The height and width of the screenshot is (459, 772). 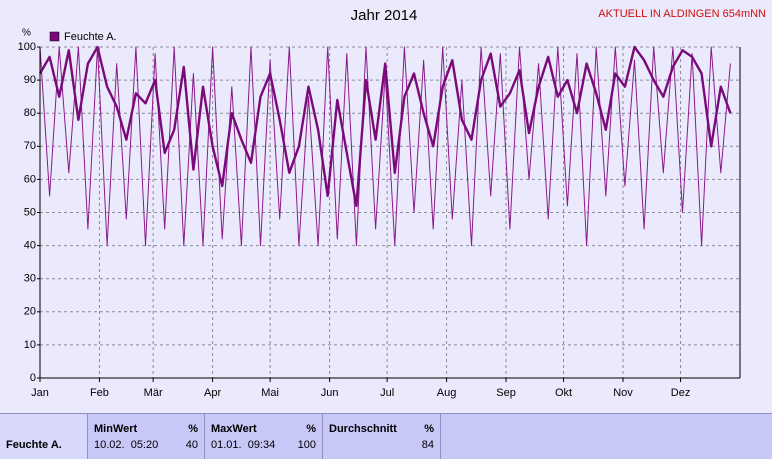 What do you see at coordinates (30, 345) in the screenshot?
I see `y-tick-label: 10` at bounding box center [30, 345].